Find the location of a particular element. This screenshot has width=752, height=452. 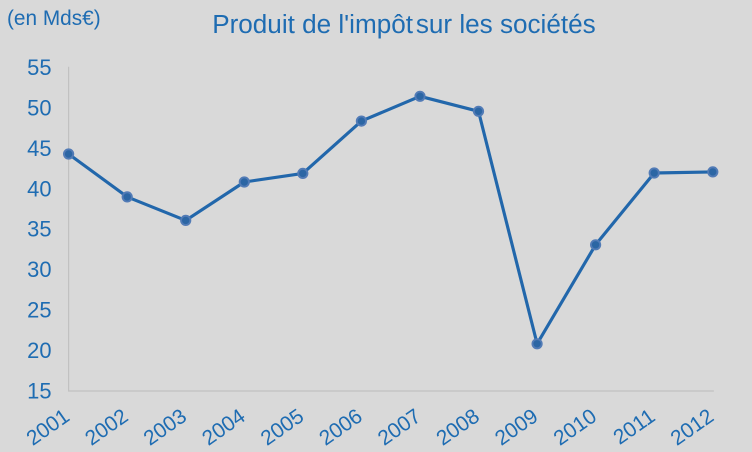

svg-text: 30 is located at coordinates (39, 269).